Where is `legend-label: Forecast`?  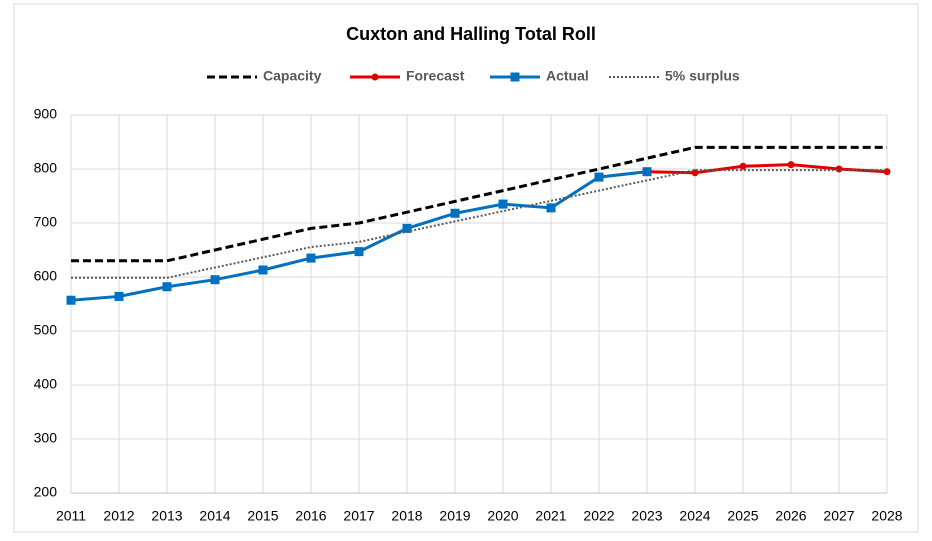 legend-label: Forecast is located at coordinates (435, 76).